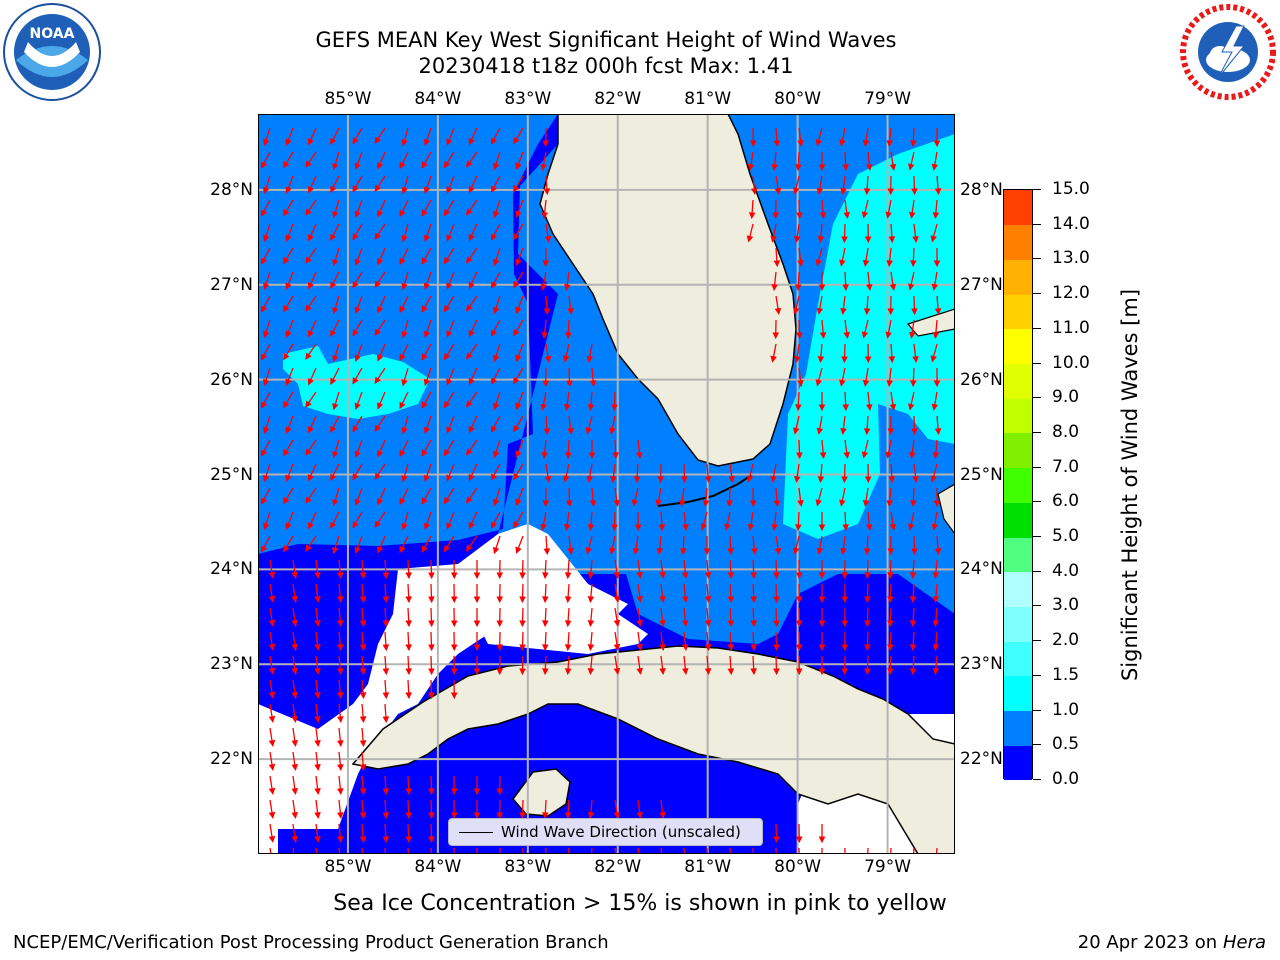  I want to click on wave-direction-arrow, so click(730, 850).